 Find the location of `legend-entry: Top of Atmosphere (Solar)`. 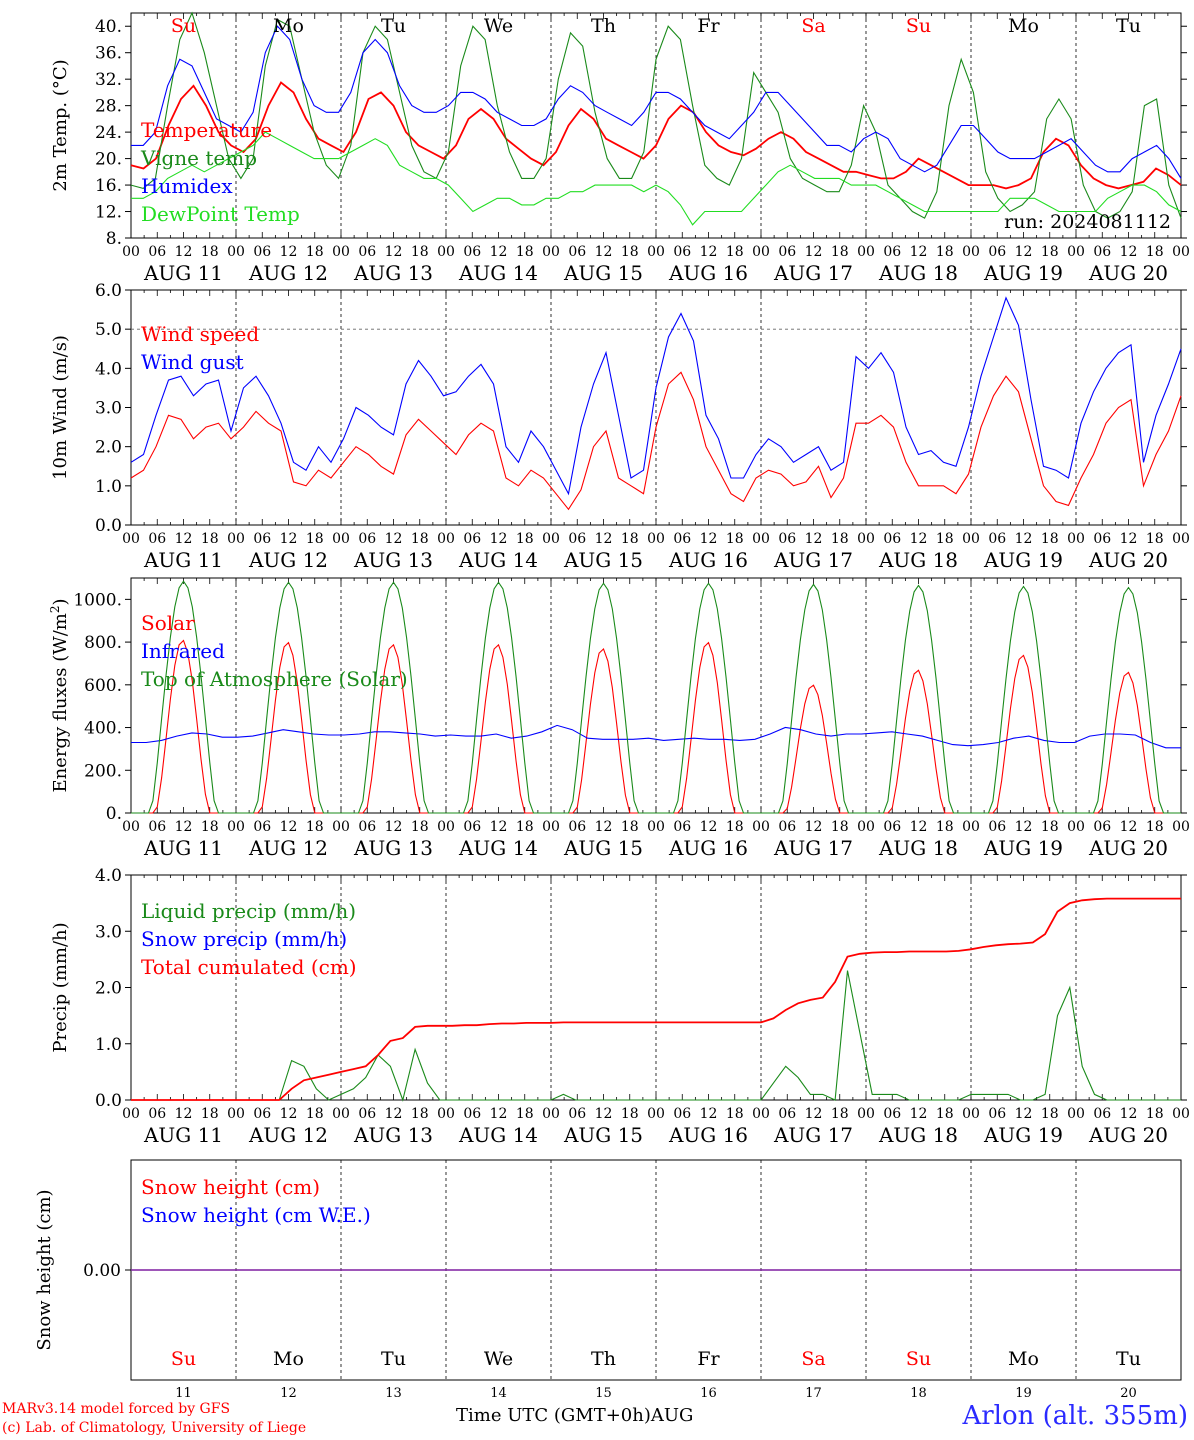

legend-entry: Top of Atmosphere (Solar) is located at coordinates (274, 679).